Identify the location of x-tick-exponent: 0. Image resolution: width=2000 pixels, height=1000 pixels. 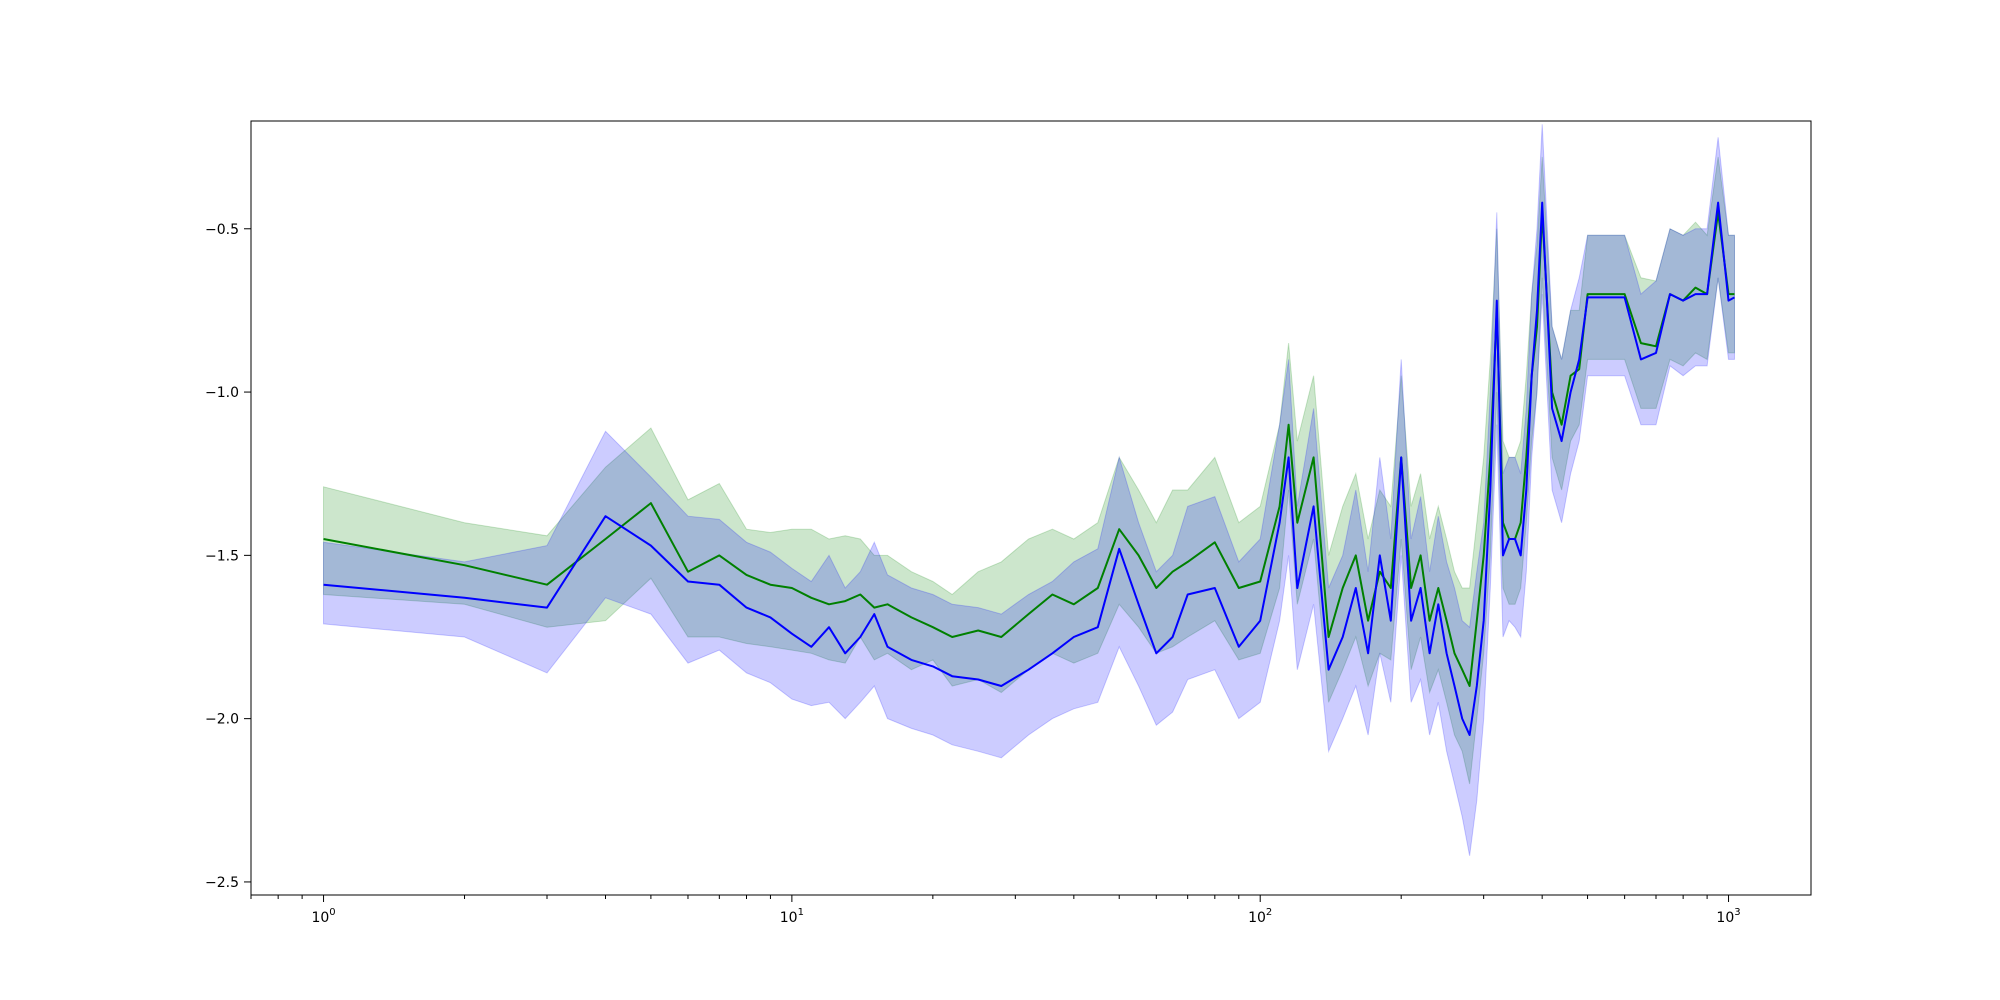
(332, 912).